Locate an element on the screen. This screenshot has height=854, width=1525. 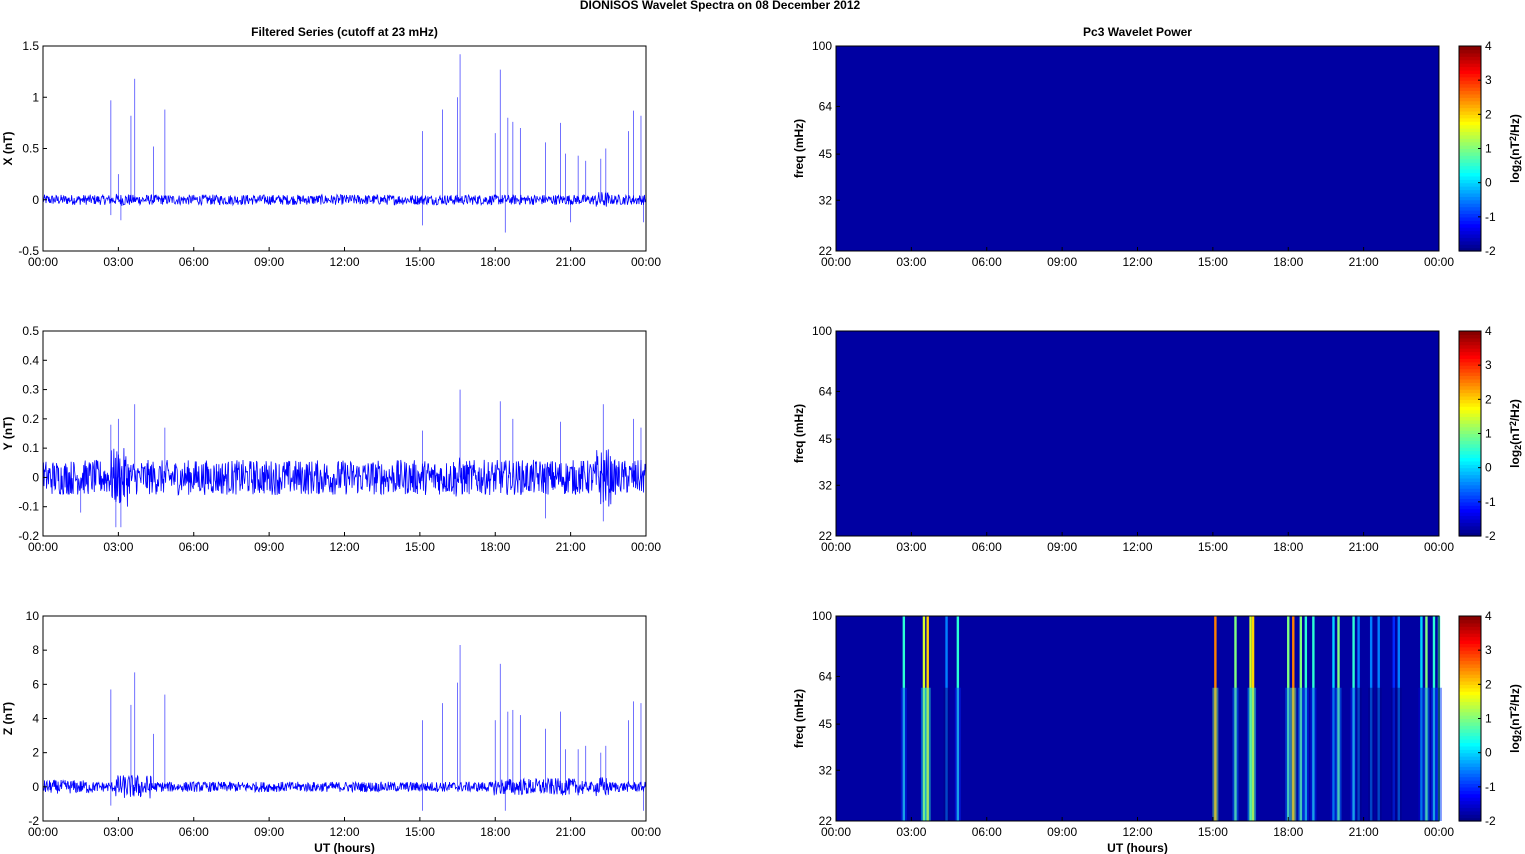
y-tick-label: 1.5 is located at coordinates (30, 46).